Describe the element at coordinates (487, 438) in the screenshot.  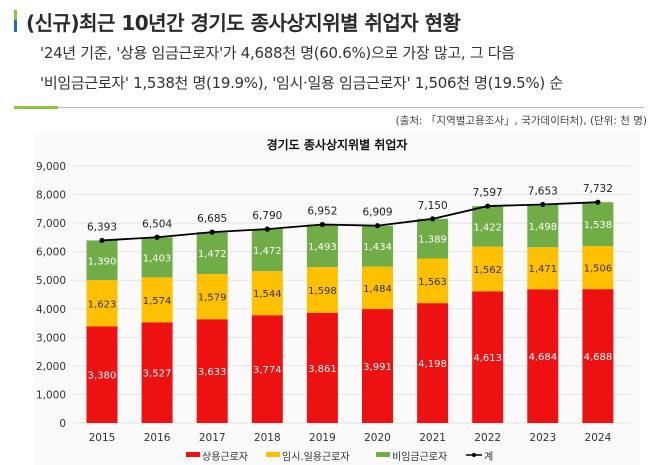
I see `x-tick-label: 2022` at that location.